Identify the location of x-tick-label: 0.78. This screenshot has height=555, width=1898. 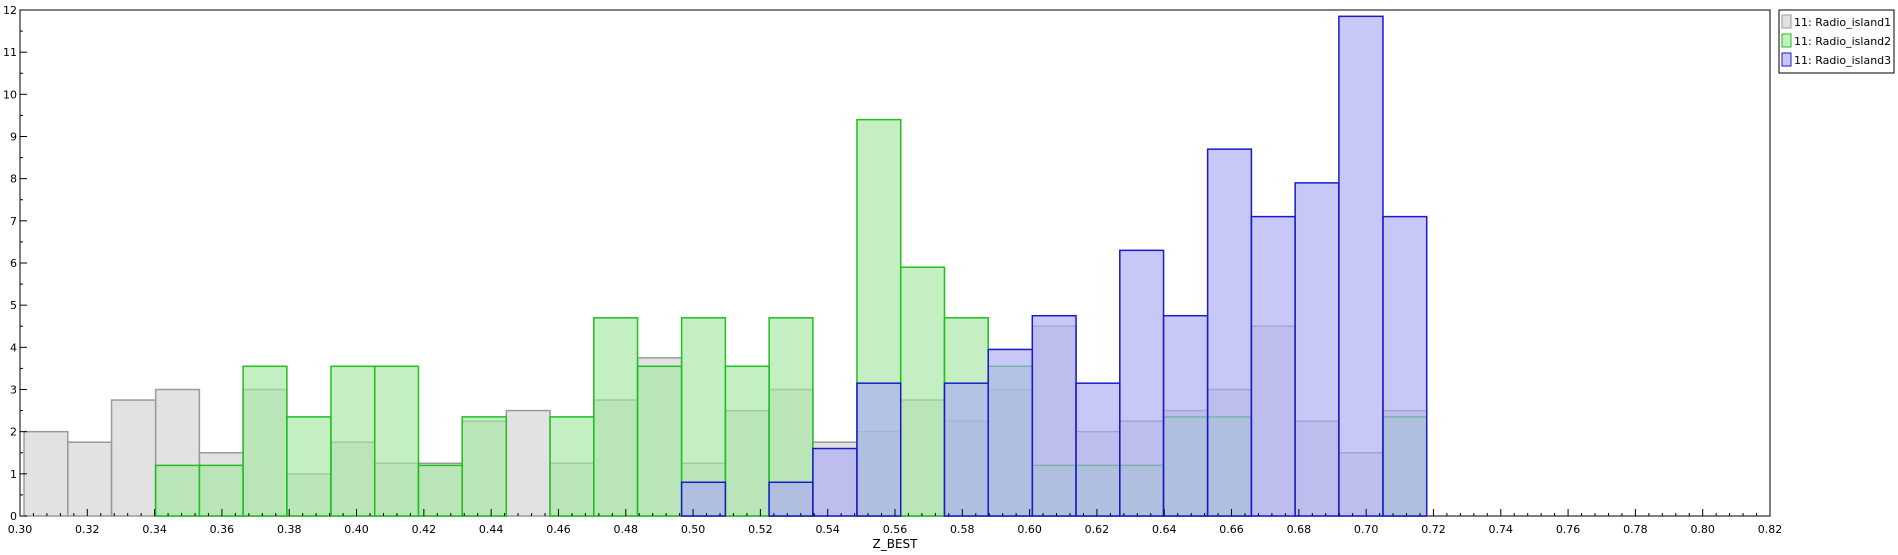
(1635, 529).